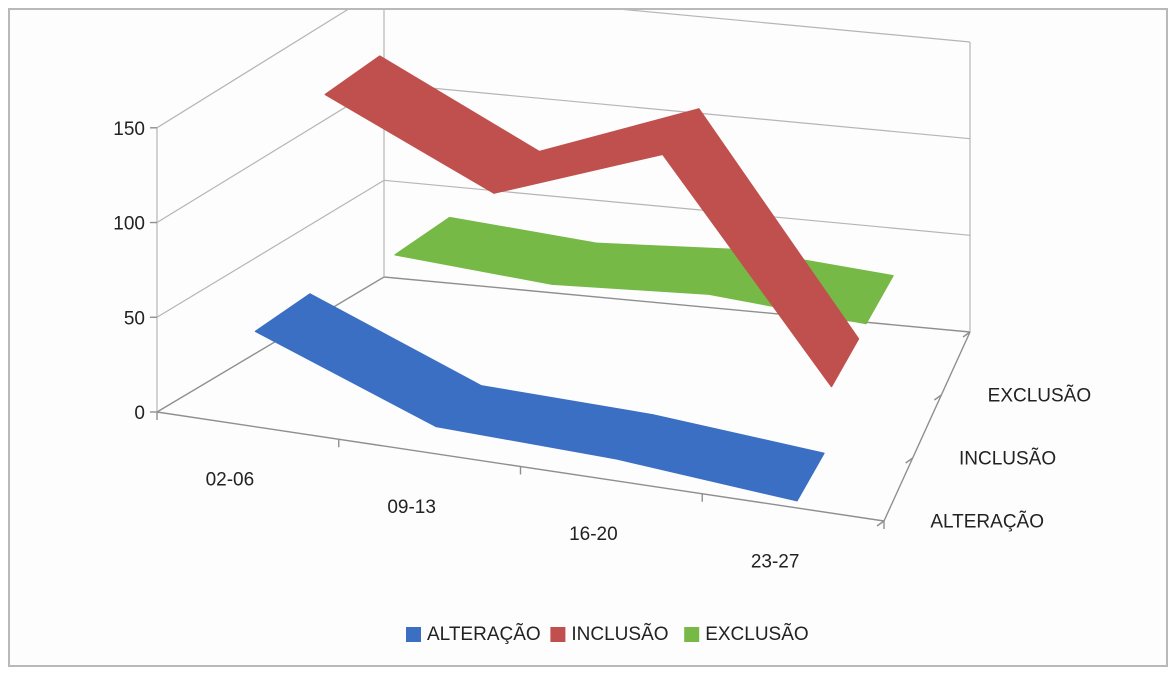  What do you see at coordinates (756, 634) in the screenshot?
I see `legend-label: EXCLUSÃO` at bounding box center [756, 634].